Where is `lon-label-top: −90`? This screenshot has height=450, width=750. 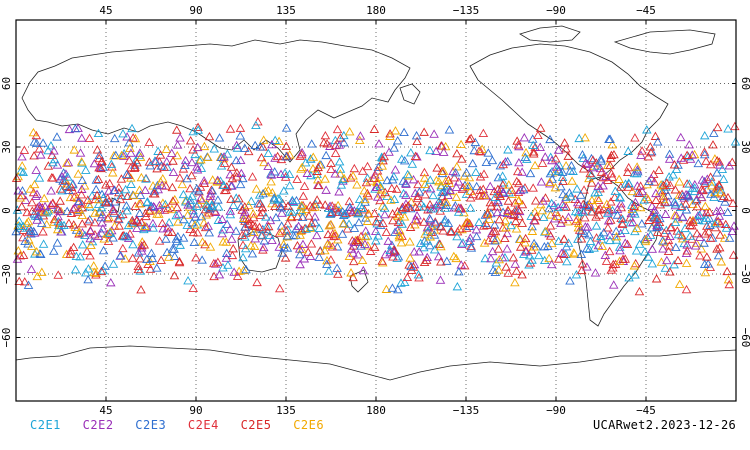
lon-label-top: −90 is located at coordinates (556, 10).